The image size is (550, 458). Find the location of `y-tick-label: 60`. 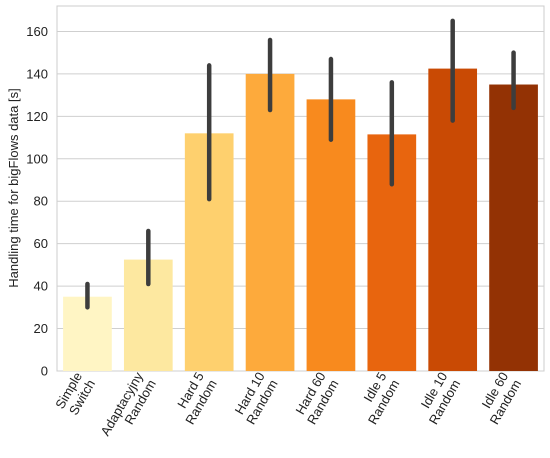

y-tick-label: 60 is located at coordinates (41, 243).